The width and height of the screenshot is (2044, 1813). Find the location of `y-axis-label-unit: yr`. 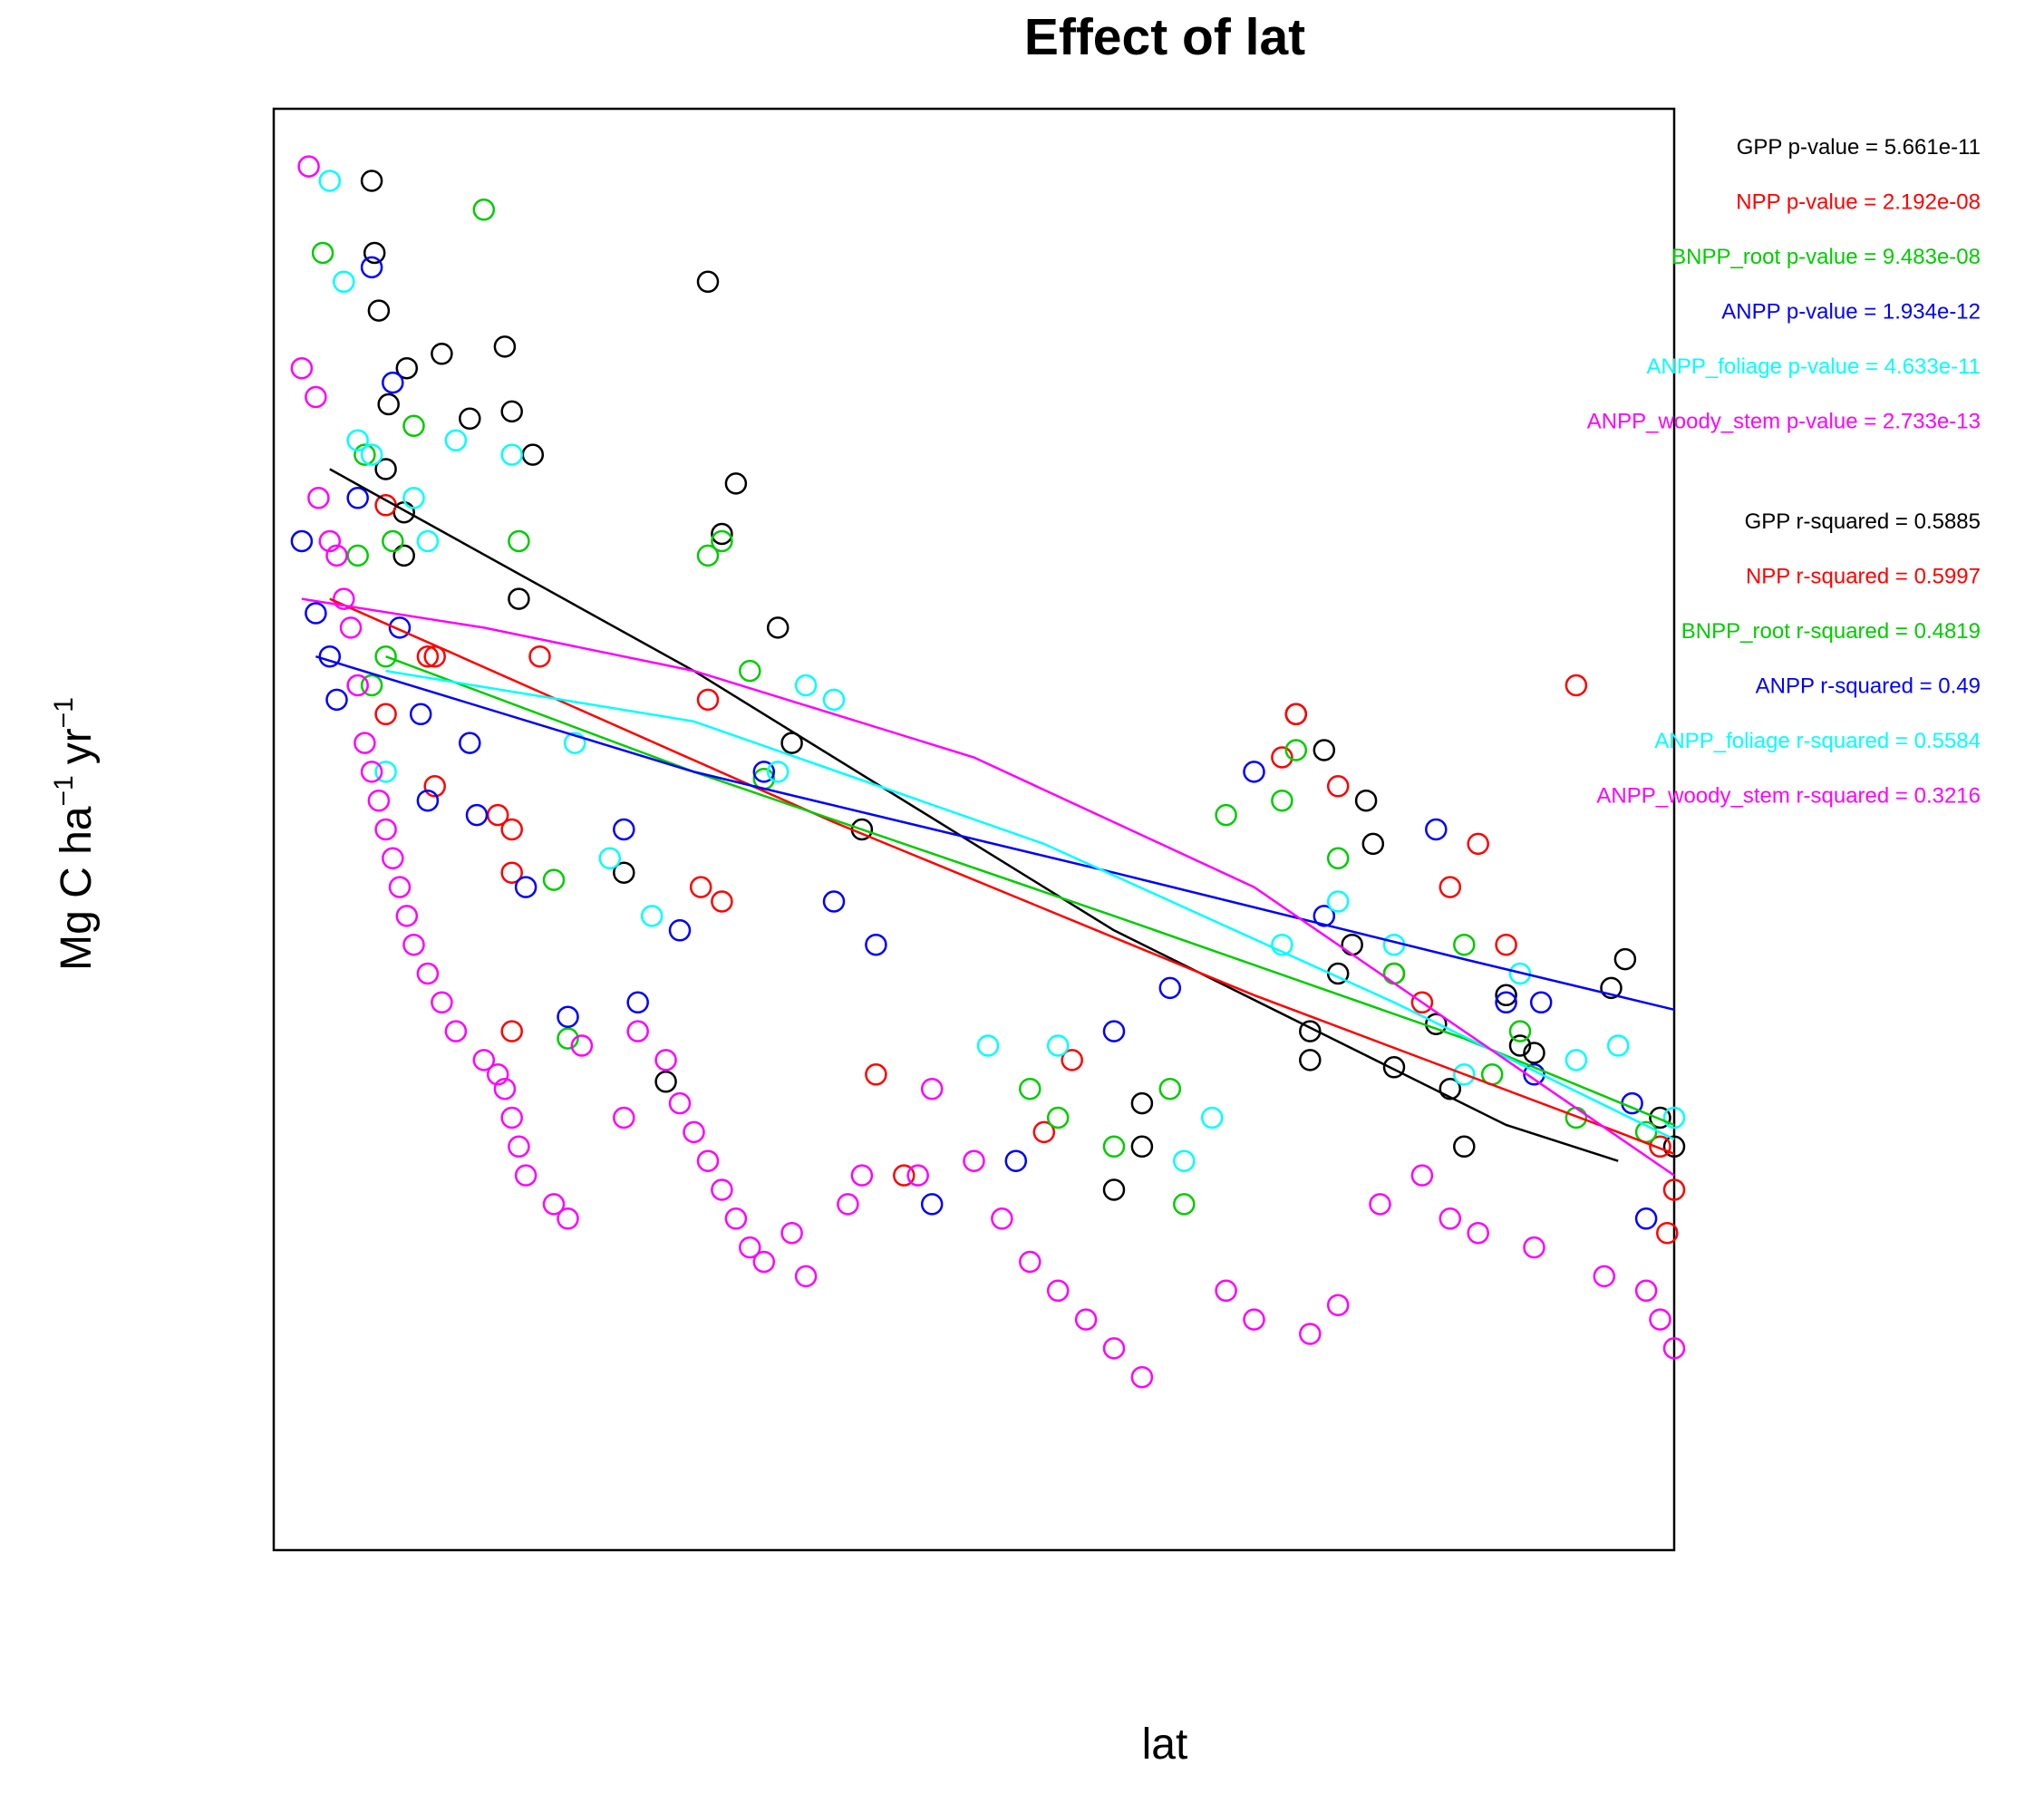

y-axis-label-unit: yr is located at coordinates (77, 746).